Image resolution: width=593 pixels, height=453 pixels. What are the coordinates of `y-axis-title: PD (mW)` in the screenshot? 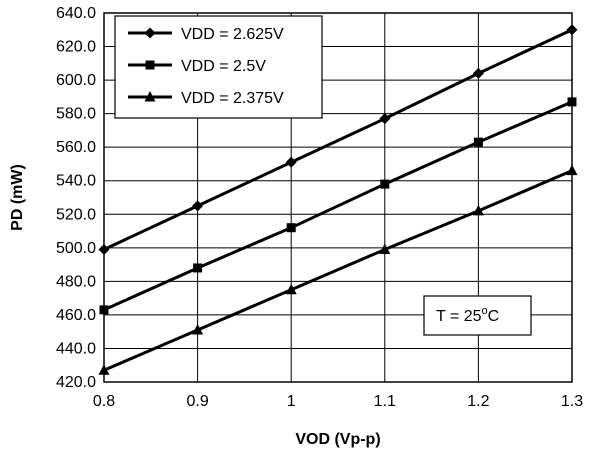 It's located at (17, 197).